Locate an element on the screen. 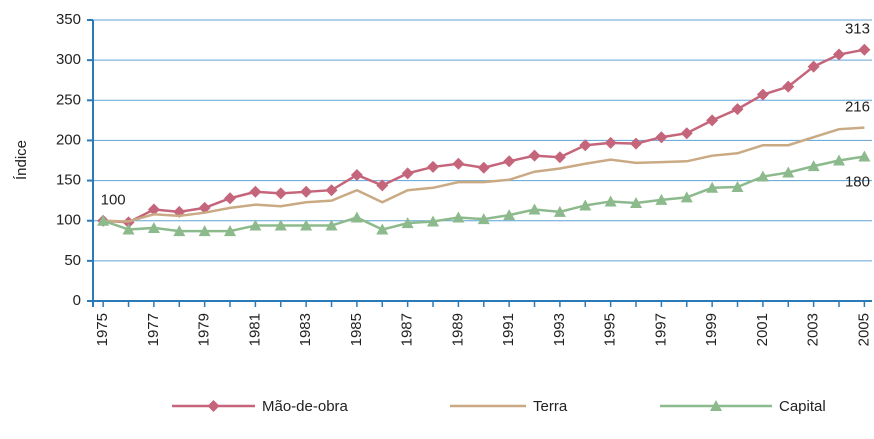  value-label: 180 is located at coordinates (857, 181).